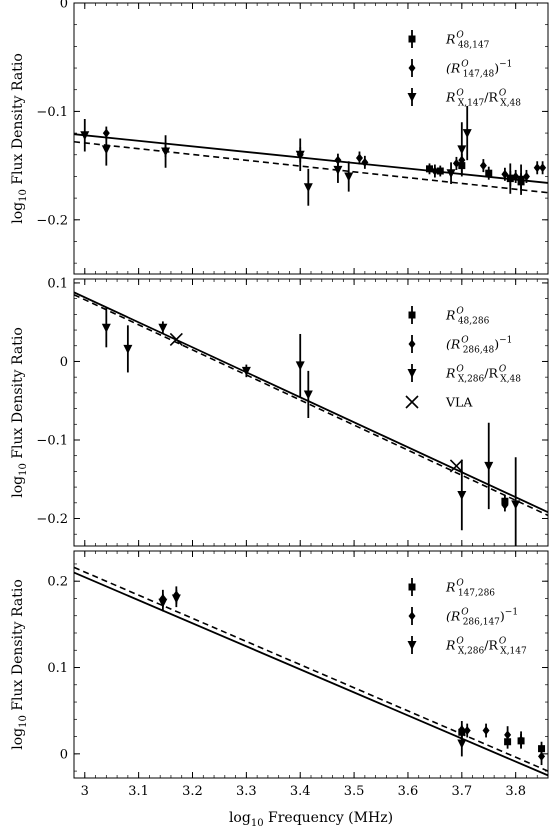 This screenshot has height=830, width=554. I want to click on series-x, so click(316, 402).